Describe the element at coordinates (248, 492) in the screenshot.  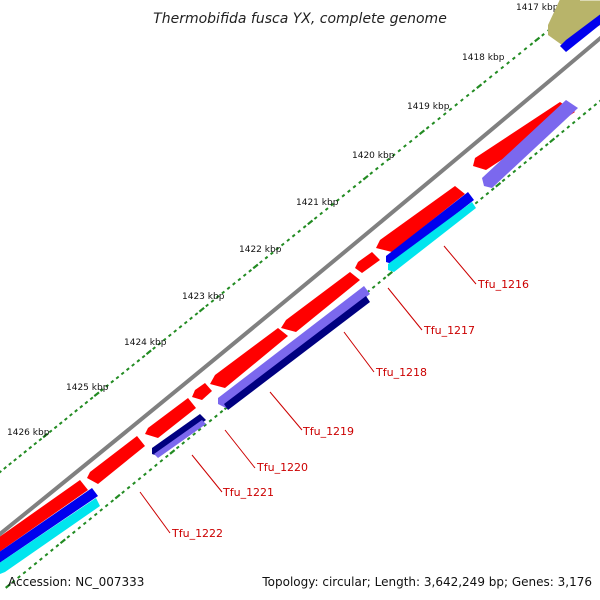
I see `gene-label-tfu-1221: Tfu_1221` at that location.